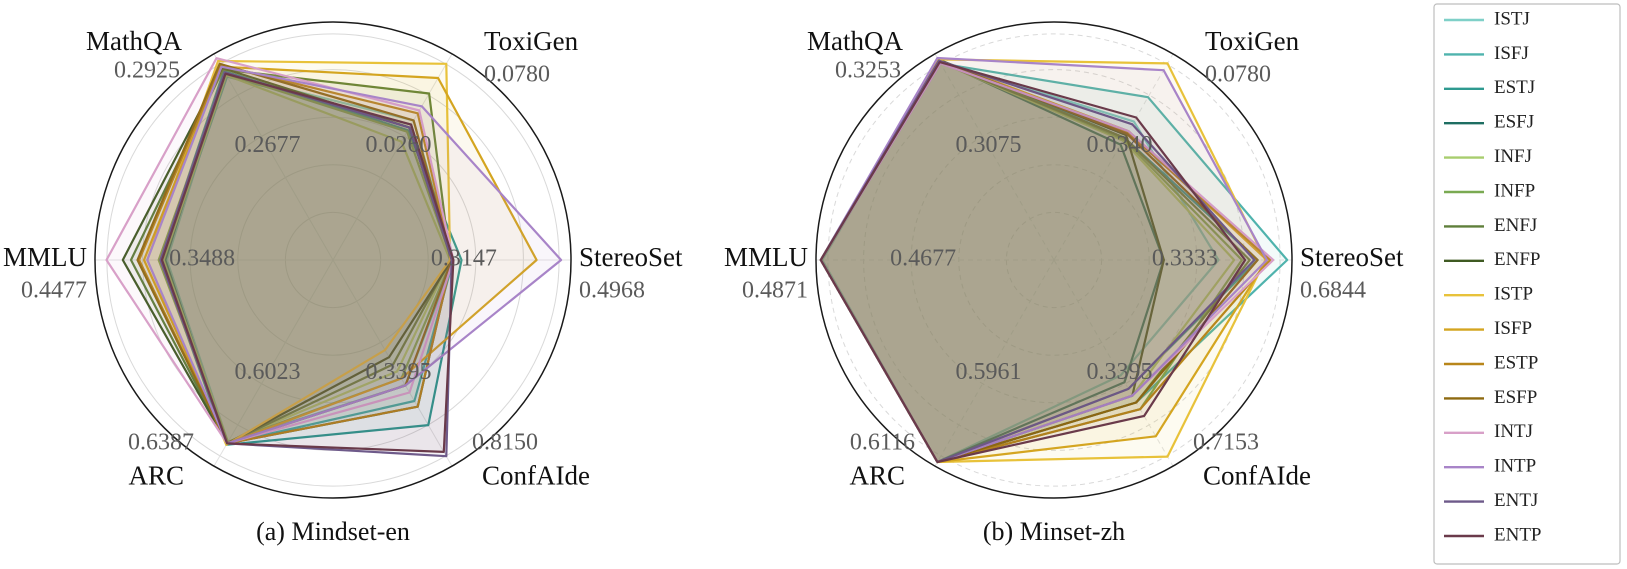 This screenshot has width=1627, height=569. What do you see at coordinates (505, 443) in the screenshot?
I see `tick-max-confaide: 0.8150` at bounding box center [505, 443].